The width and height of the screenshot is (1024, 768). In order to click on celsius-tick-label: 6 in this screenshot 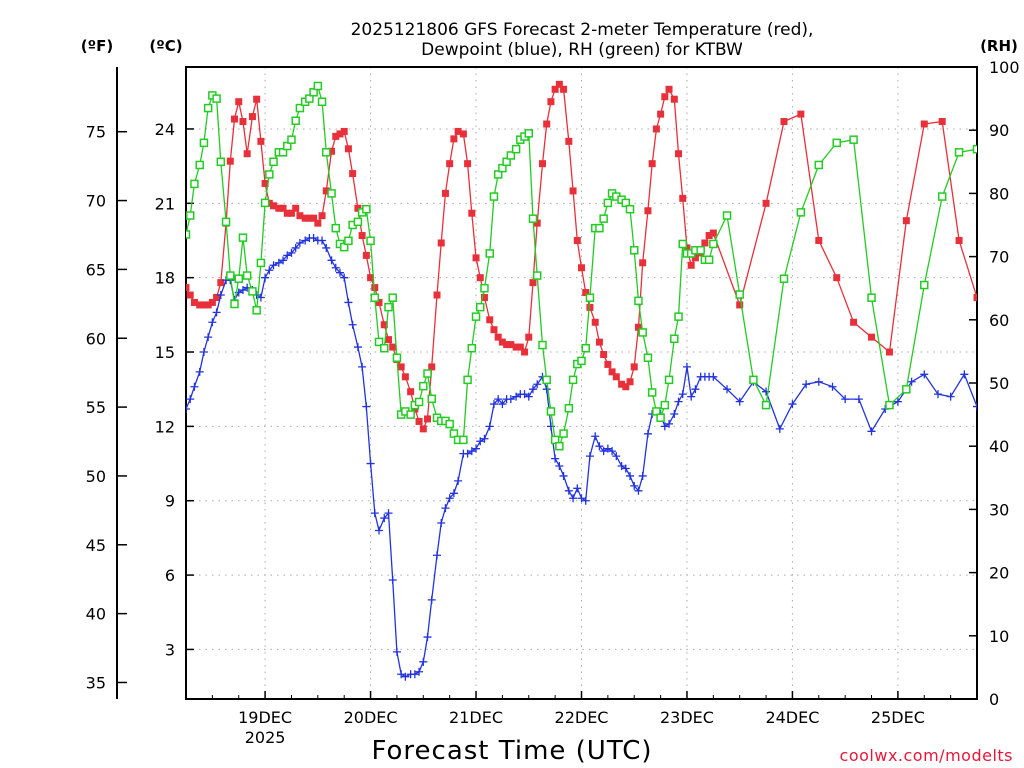, I will do `click(170, 575)`.